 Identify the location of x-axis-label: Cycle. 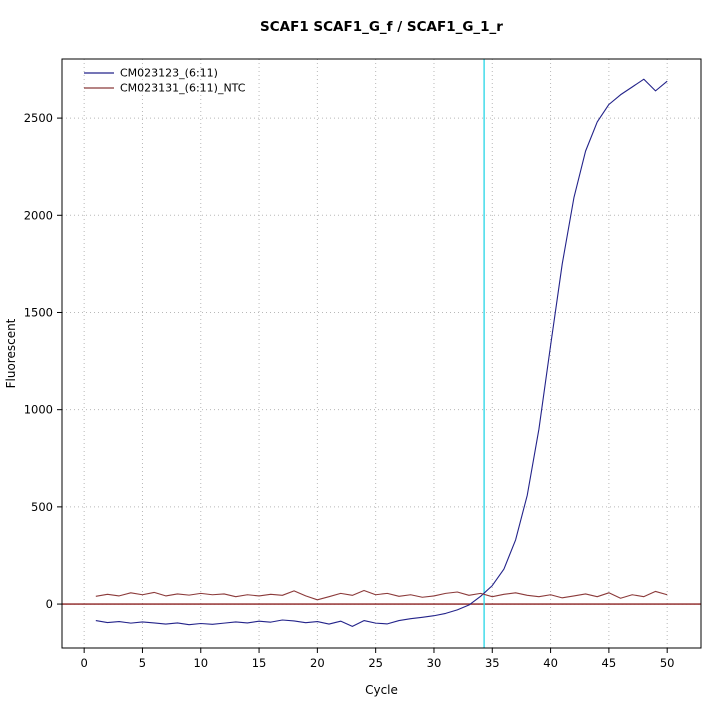
(381, 690).